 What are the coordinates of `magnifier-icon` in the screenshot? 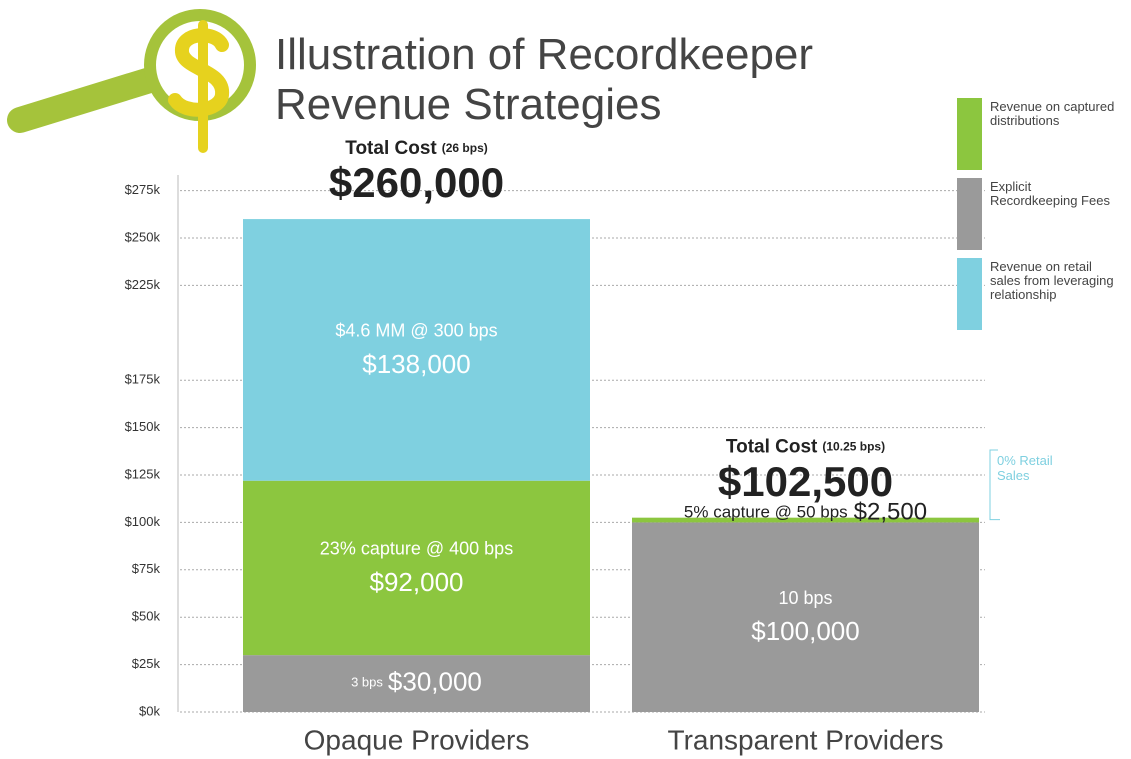 It's located at (131, 81).